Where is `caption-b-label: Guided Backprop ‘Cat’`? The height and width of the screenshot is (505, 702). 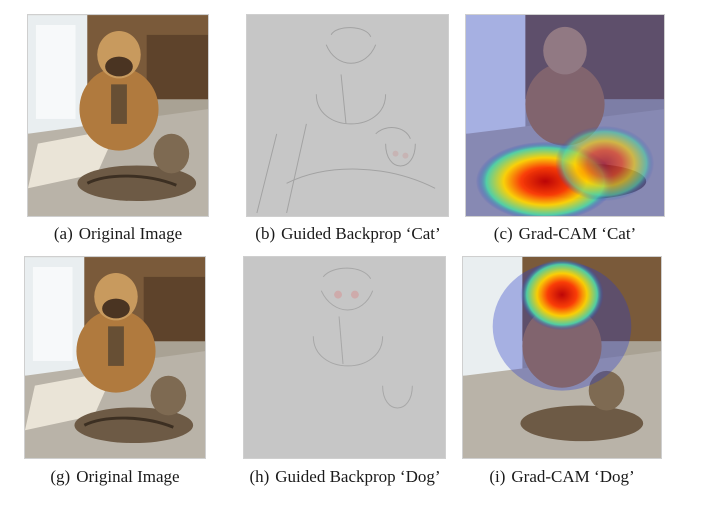
caption-b-label: Guided Backprop ‘Cat’ is located at coordinates (361, 233).